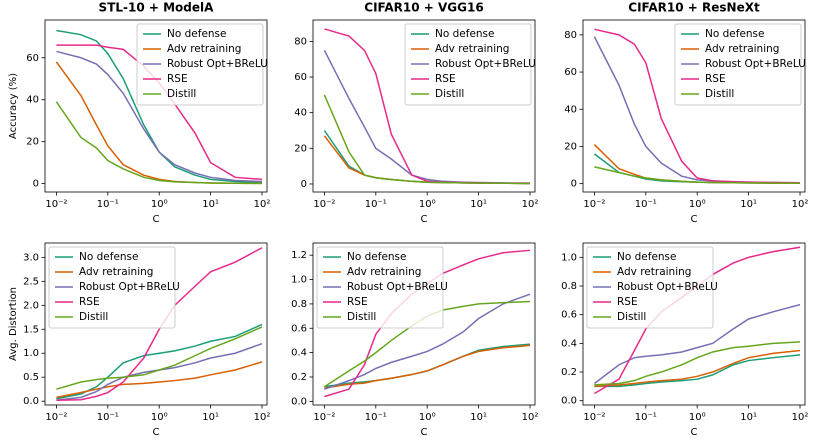 This screenshot has width=813, height=441. Describe the element at coordinates (157, 8) in the screenshot. I see `panel-title: STL-10 + ModelA` at that location.